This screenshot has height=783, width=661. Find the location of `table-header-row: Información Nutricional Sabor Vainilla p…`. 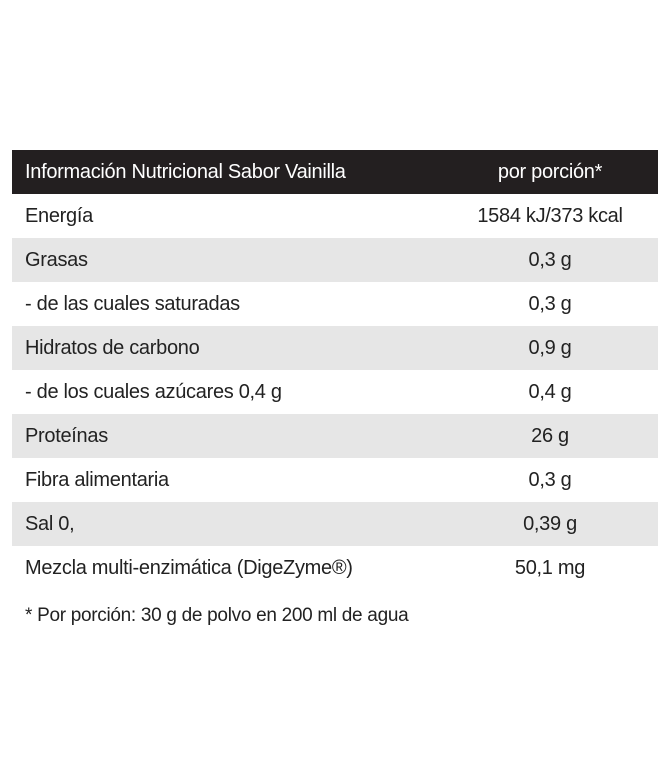

table-header-row: Información Nutricional Sabor Vainilla p… is located at coordinates (335, 172).